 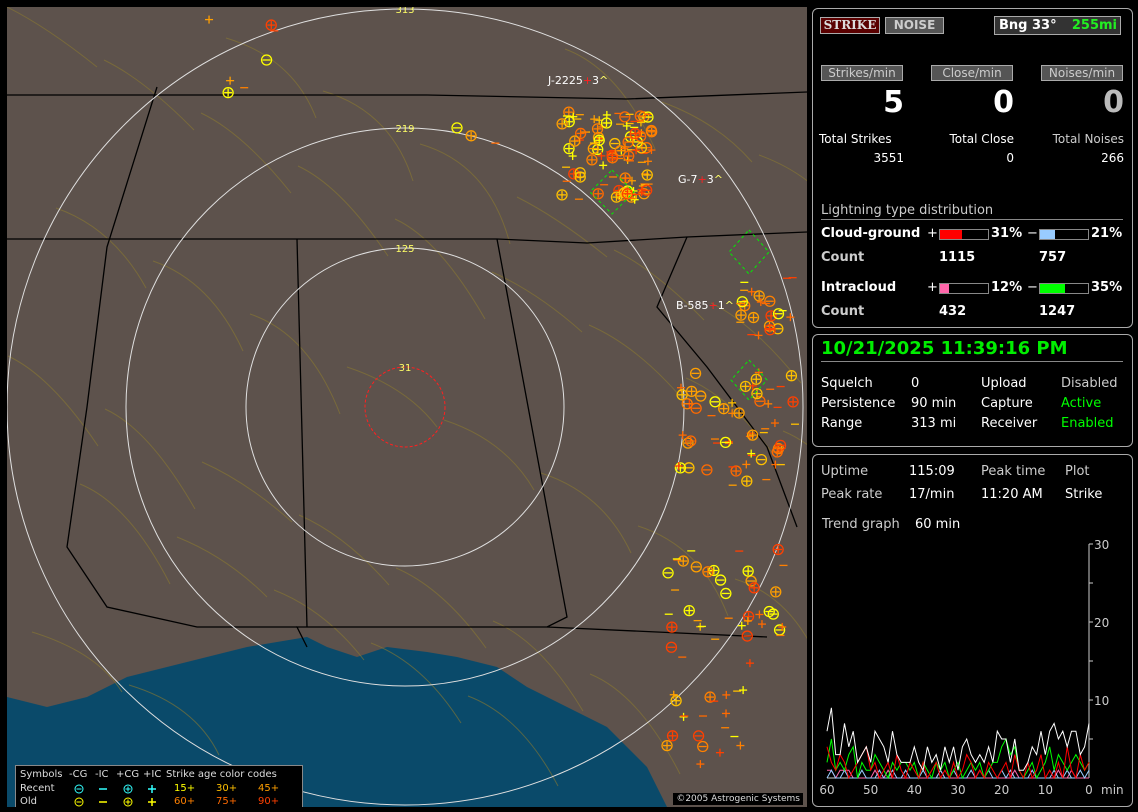 I want to click on x-tick-label: 0, so click(x=1089, y=790).